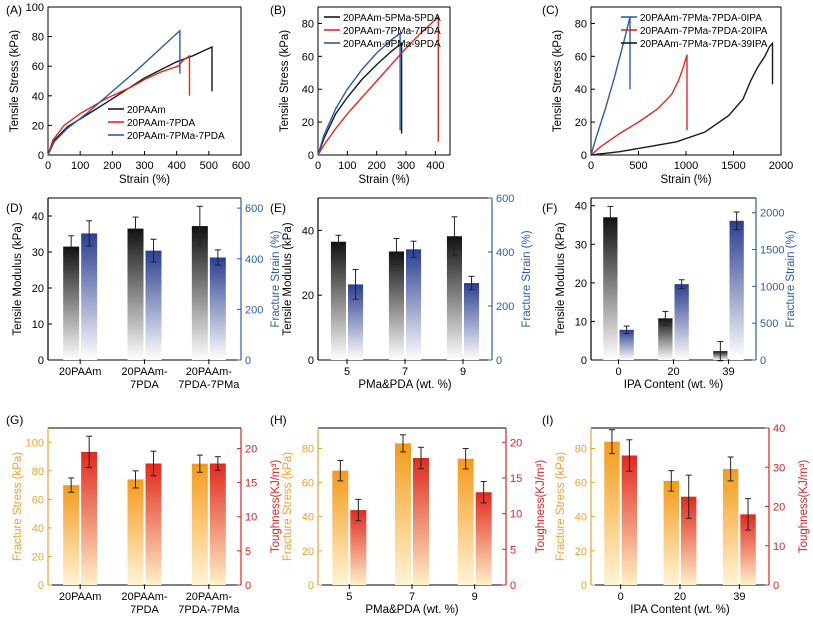  Describe the element at coordinates (347, 372) in the screenshot. I see `x-tick-label: 5` at that location.